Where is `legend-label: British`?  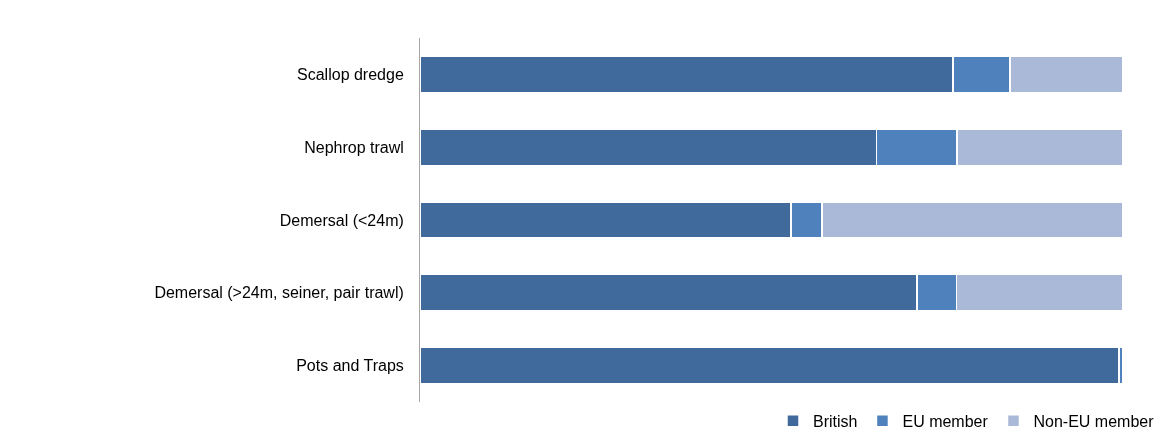
legend-label: British is located at coordinates (835, 421).